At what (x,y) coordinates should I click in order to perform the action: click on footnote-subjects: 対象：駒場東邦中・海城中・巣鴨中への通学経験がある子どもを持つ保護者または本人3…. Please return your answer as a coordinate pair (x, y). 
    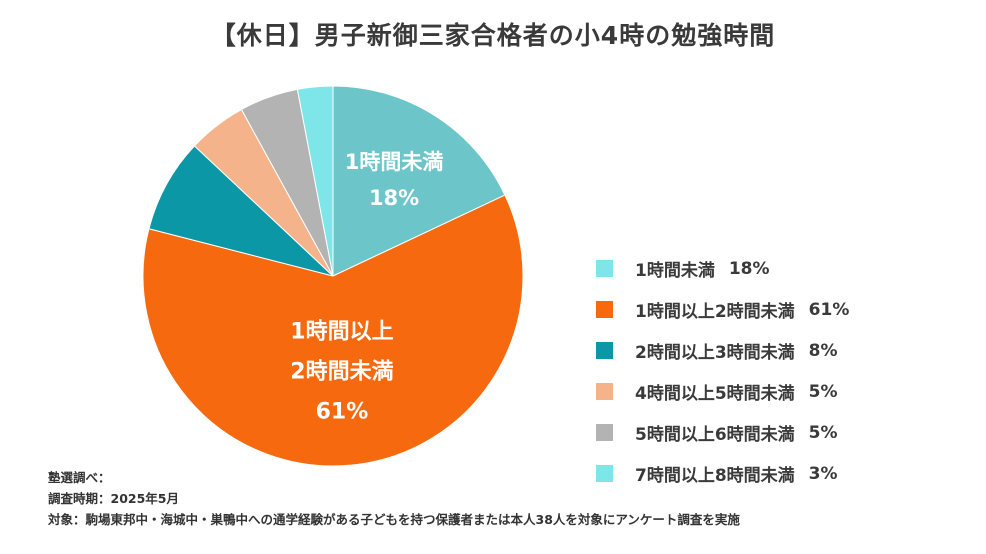
    Looking at the image, I should click on (394, 519).